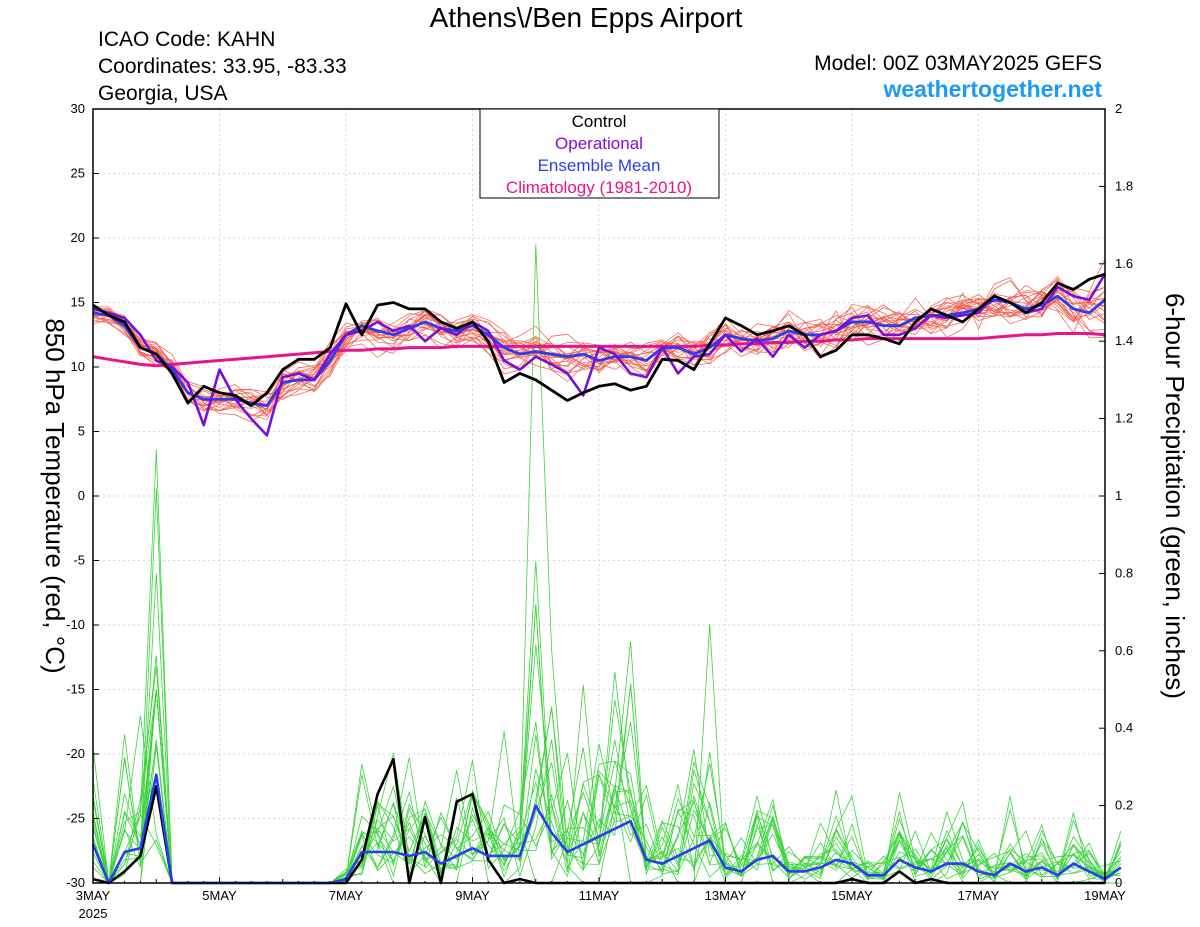 The image size is (1200, 927). What do you see at coordinates (81, 495) in the screenshot?
I see `y-tick-label: 0` at bounding box center [81, 495].